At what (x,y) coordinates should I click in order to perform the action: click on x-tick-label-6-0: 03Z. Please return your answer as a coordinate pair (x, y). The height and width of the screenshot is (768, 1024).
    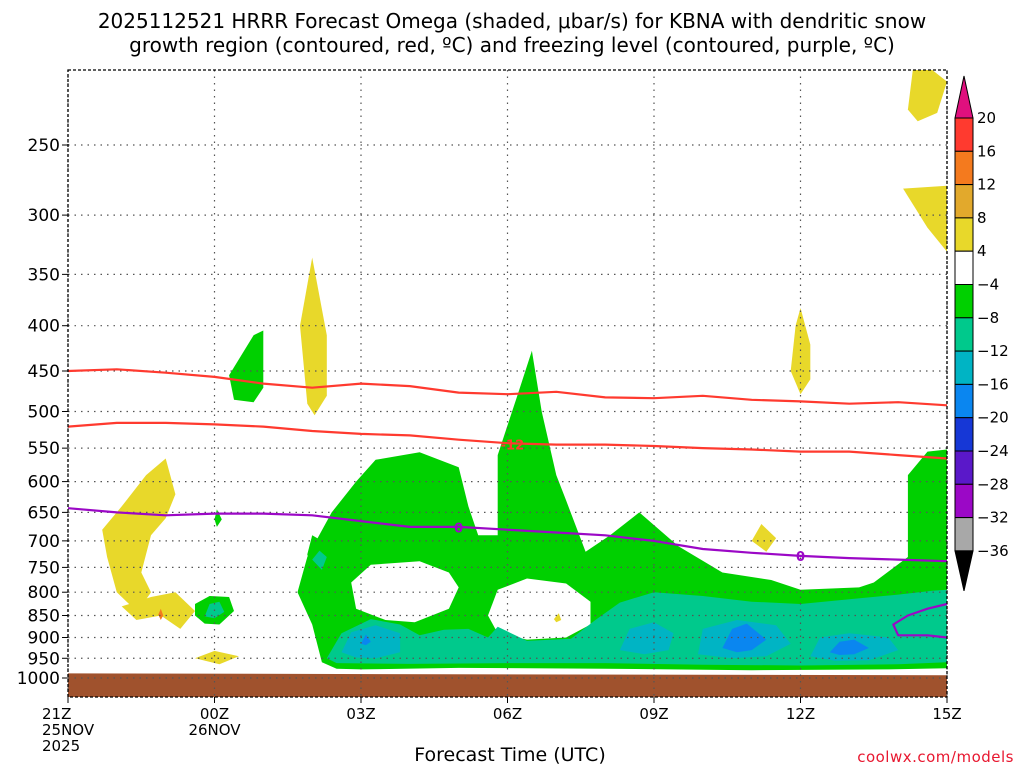
    Looking at the image, I should click on (360, 714).